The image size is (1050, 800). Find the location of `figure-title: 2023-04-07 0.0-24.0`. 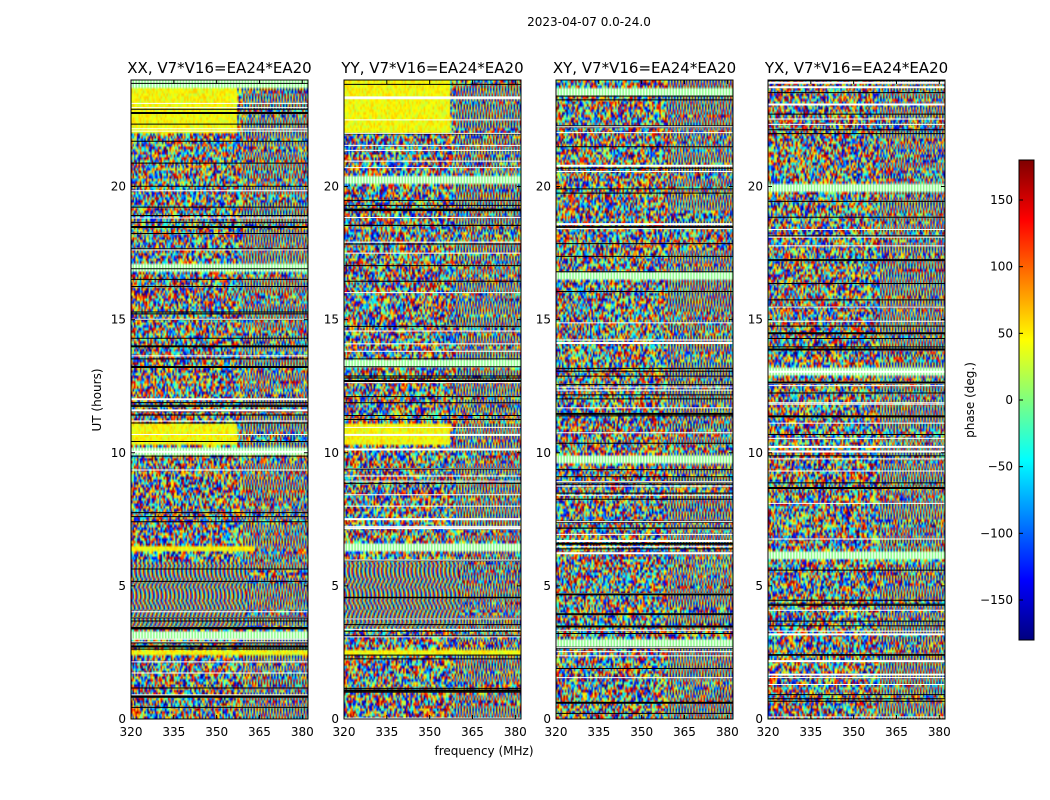

figure-title: 2023-04-07 0.0-24.0 is located at coordinates (589, 22).